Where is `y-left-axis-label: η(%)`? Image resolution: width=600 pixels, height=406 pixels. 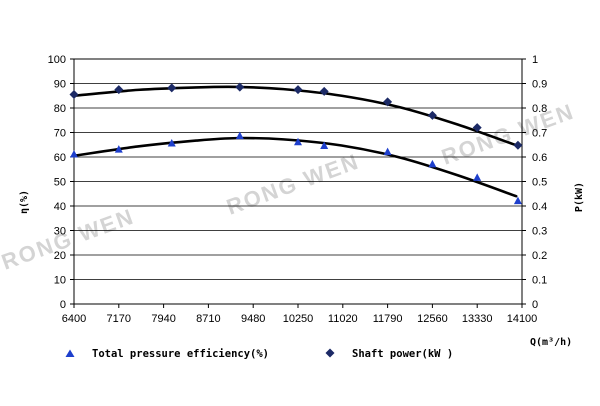 y-left-axis-label: η(%) is located at coordinates (24, 202).